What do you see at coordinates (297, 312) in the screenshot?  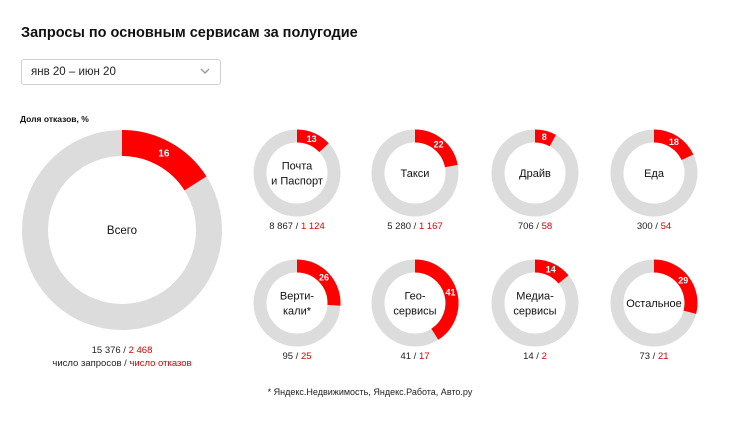 I see `donut-center-label: кали*` at bounding box center [297, 312].